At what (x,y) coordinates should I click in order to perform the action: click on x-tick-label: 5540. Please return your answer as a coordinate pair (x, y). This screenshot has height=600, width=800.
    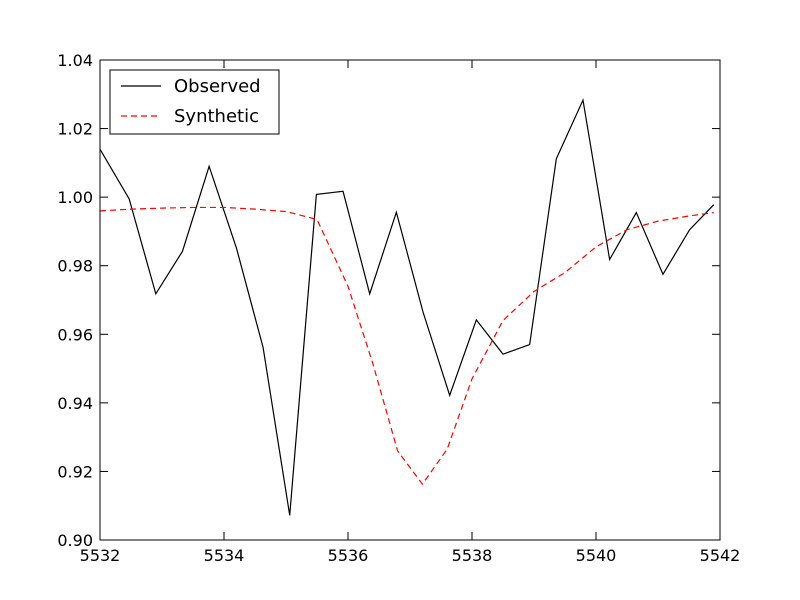
    Looking at the image, I should click on (596, 555).